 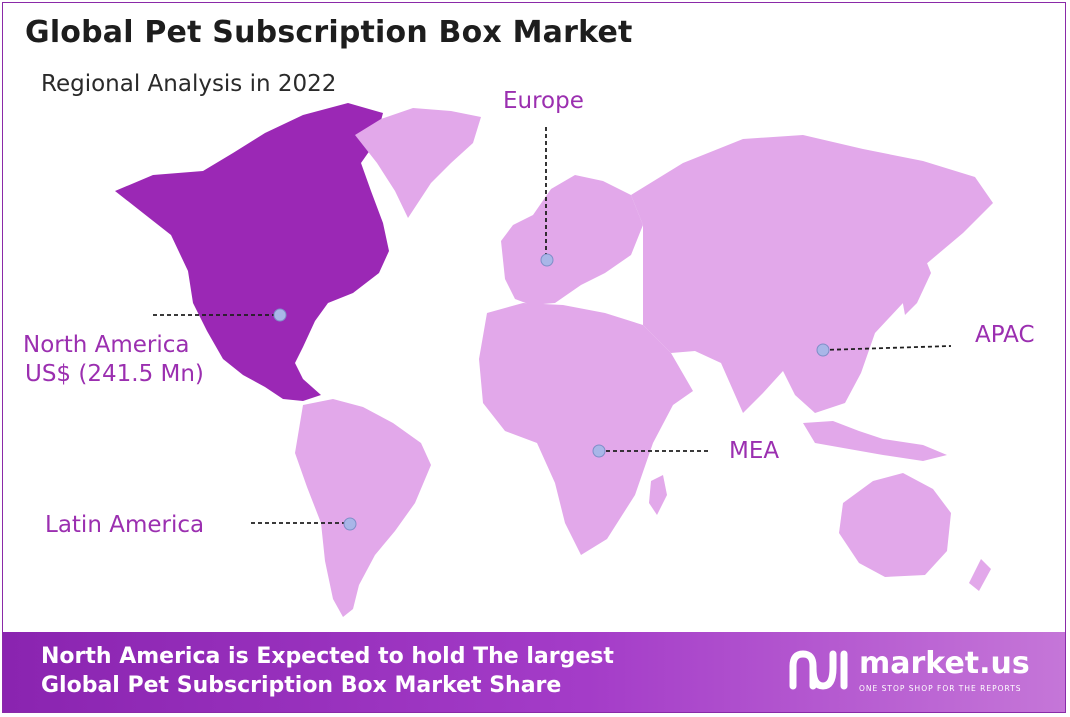 I want to click on region-new-zealand, so click(x=980, y=575).